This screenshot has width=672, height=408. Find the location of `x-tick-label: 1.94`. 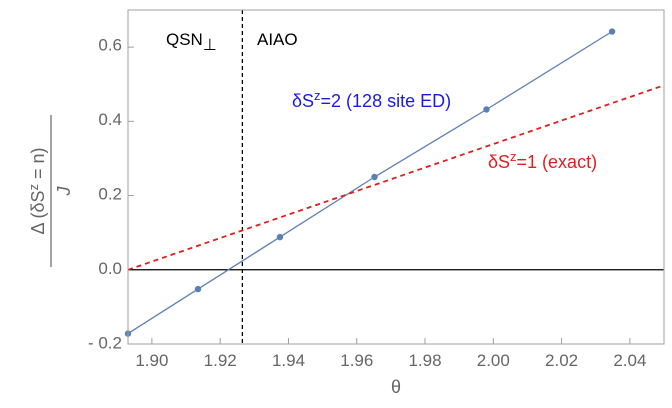

x-tick-label: 1.94 is located at coordinates (288, 360).